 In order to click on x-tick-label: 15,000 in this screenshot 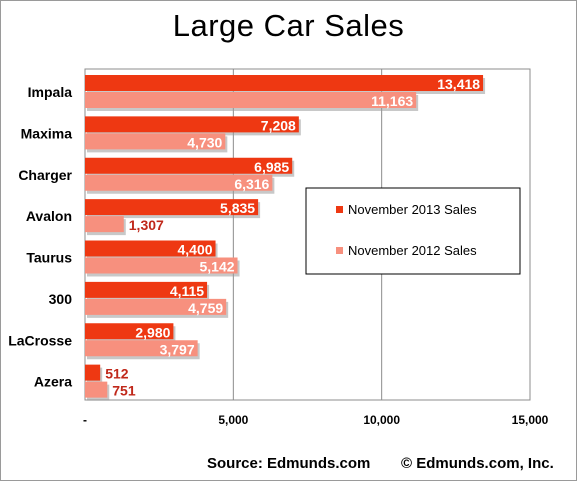, I will do `click(530, 420)`.